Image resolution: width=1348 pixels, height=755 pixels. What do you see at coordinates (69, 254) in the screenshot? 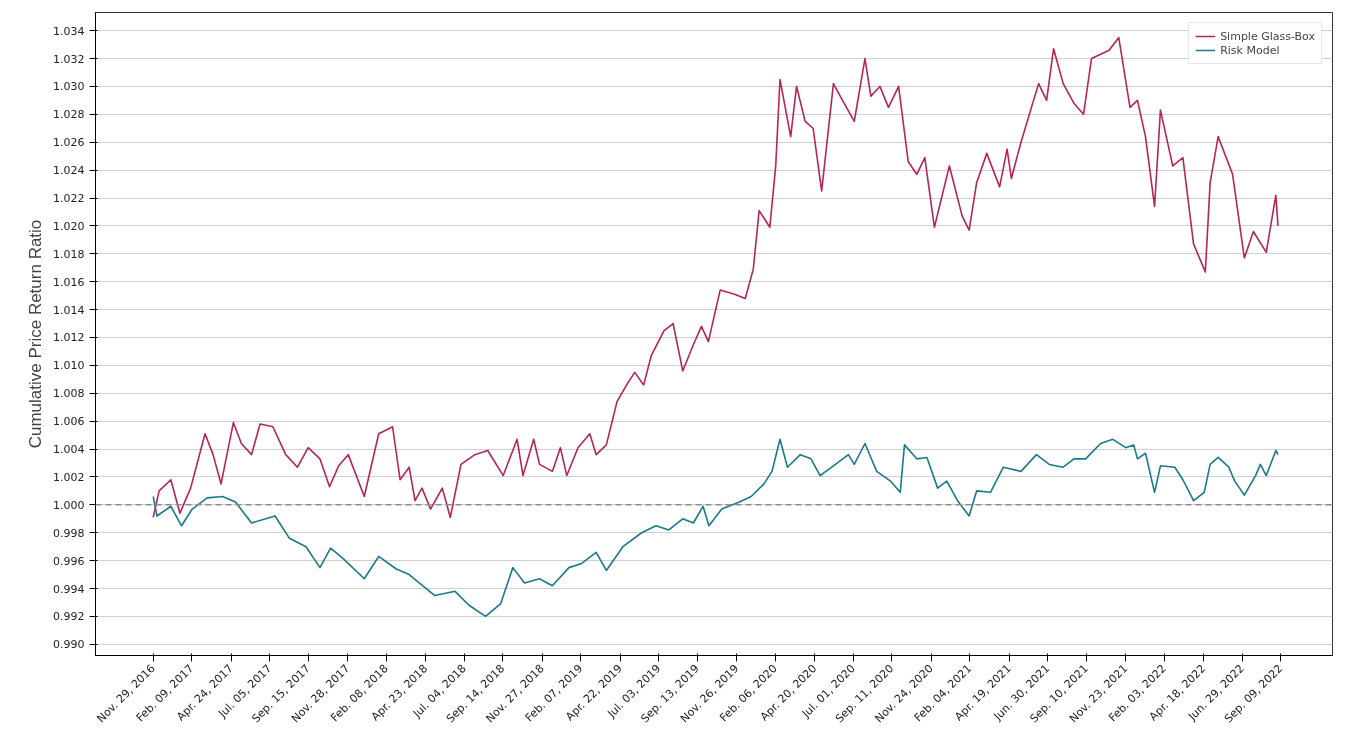
I see `y-tick-label: 1.018` at bounding box center [69, 254].